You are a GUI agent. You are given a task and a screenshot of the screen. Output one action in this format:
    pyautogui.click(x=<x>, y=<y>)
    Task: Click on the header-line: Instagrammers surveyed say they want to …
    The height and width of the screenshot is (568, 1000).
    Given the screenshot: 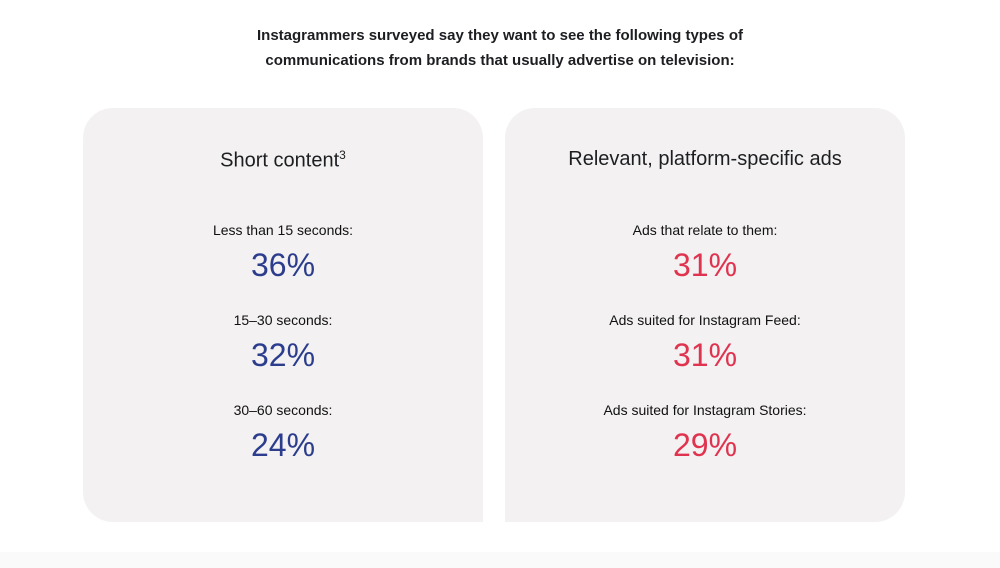 What is the action you would take?
    pyautogui.click(x=500, y=35)
    